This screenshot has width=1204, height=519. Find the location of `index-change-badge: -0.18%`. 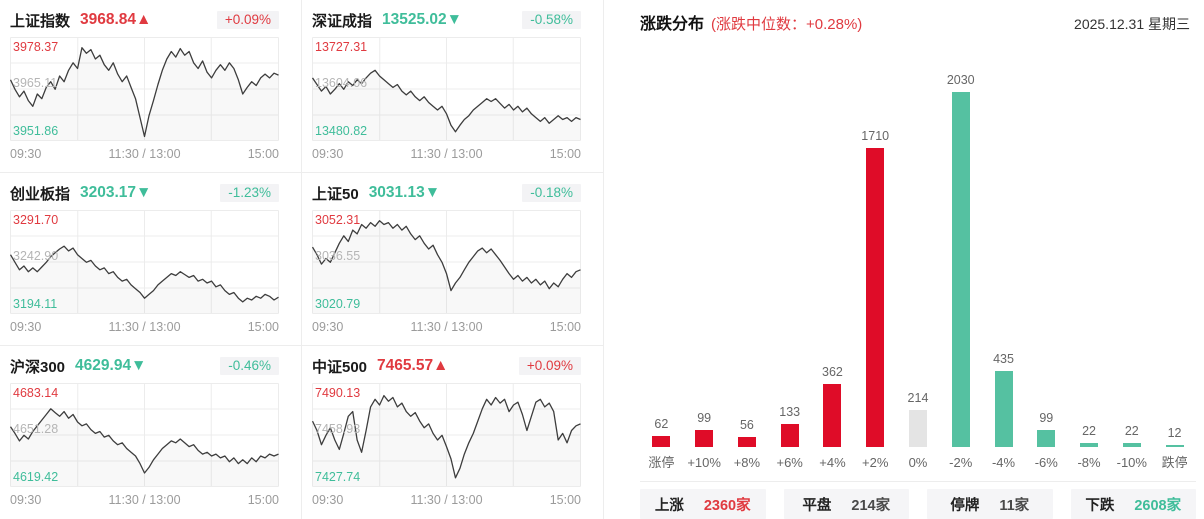

index-change-badge: -0.18% is located at coordinates (551, 193).